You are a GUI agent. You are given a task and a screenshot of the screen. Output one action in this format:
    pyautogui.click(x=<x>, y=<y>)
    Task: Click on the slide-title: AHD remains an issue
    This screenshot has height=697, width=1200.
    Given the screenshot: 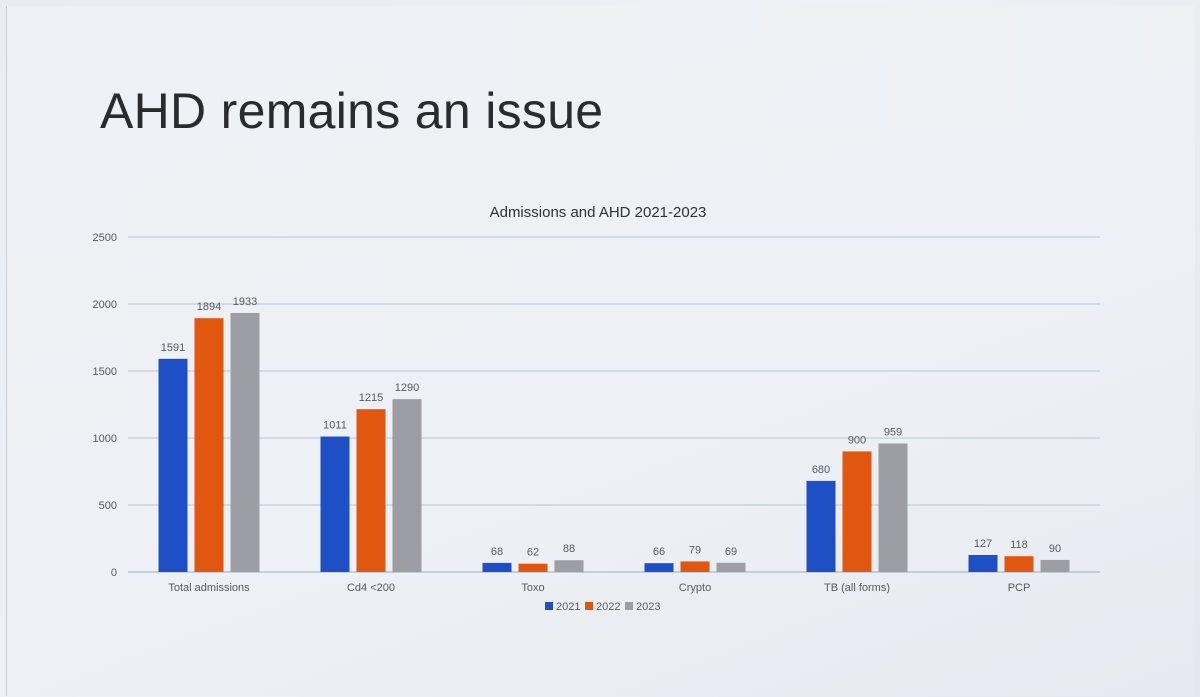 What is the action you would take?
    pyautogui.click(x=352, y=111)
    